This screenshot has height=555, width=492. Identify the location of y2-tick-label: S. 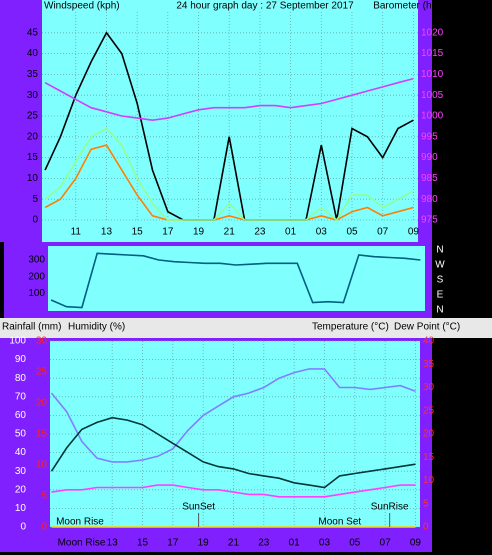
(440, 280).